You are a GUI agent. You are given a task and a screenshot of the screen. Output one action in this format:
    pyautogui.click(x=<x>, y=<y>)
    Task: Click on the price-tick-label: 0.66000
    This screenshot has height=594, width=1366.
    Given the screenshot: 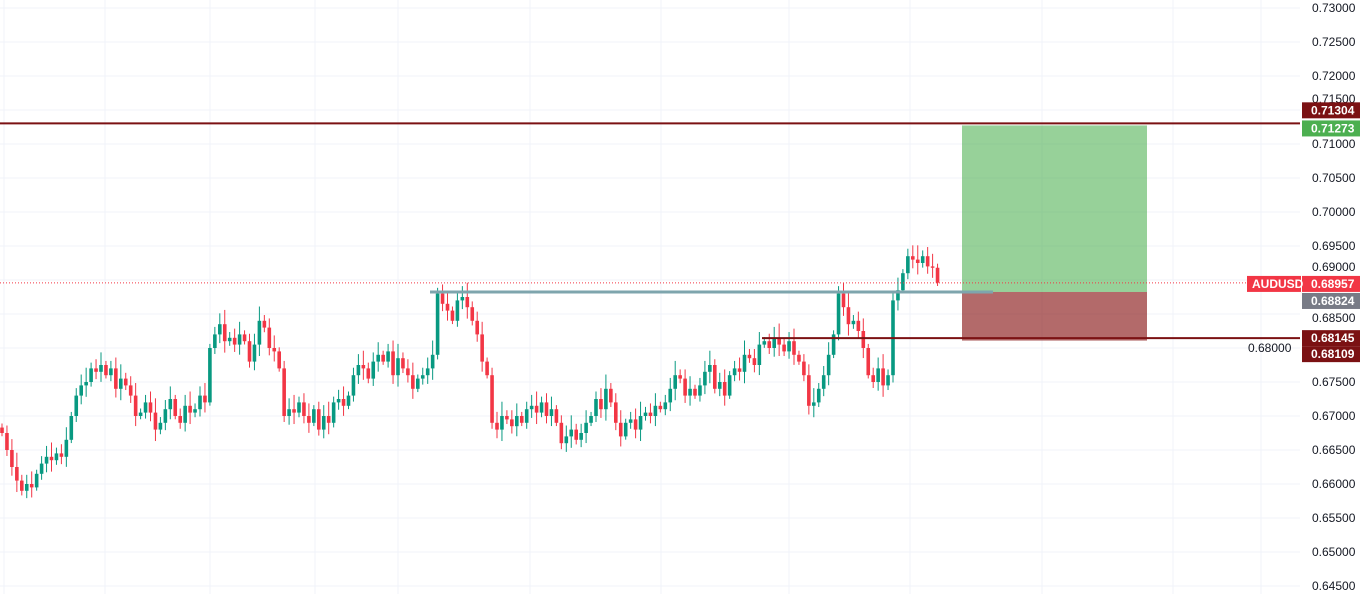 What is the action you would take?
    pyautogui.click(x=1334, y=484)
    